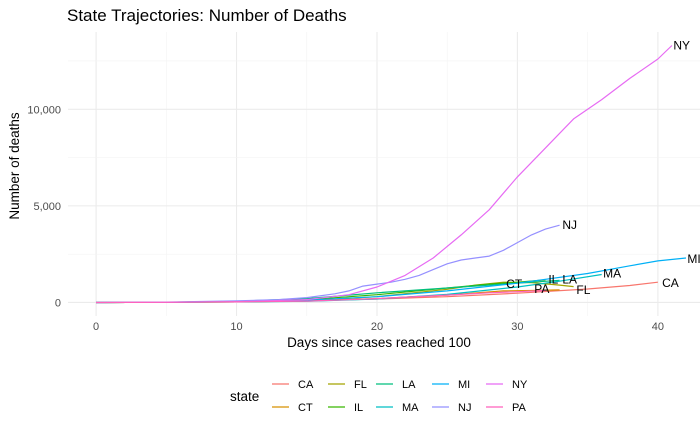 The height and width of the screenshot is (432, 700). Describe the element at coordinates (519, 408) in the screenshot. I see `legend-label-pa: PA` at that location.